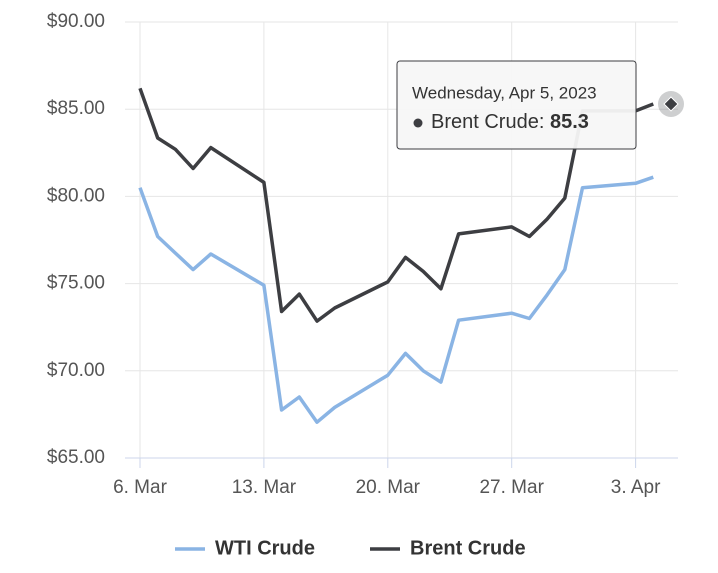 The height and width of the screenshot is (573, 718). I want to click on hover-marker, so click(671, 104).